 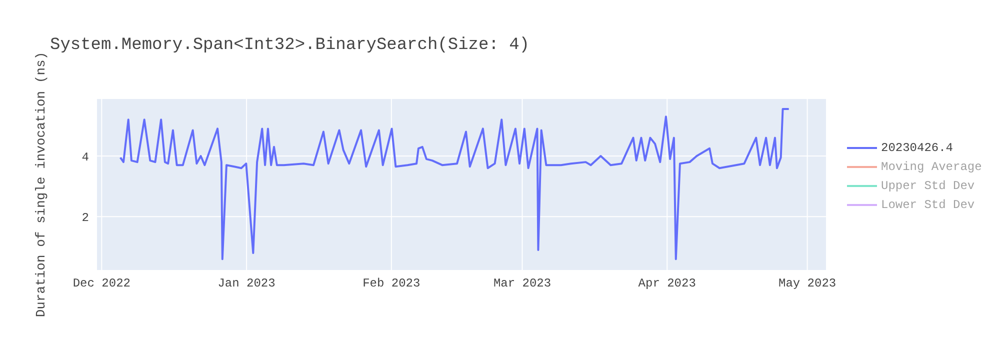 I want to click on y-tick-label: 4, so click(x=85, y=157).